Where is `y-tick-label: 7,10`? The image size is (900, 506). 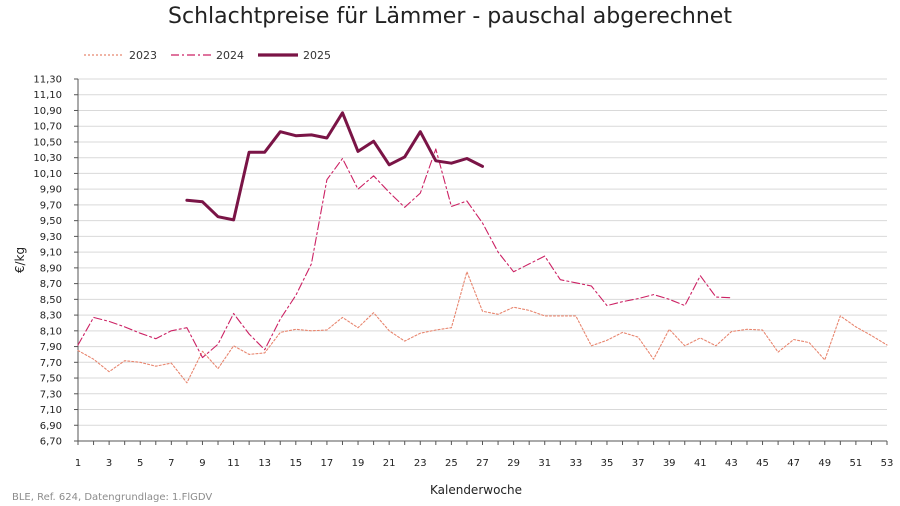
y-tick-label: 7,10 is located at coordinates (51, 410).